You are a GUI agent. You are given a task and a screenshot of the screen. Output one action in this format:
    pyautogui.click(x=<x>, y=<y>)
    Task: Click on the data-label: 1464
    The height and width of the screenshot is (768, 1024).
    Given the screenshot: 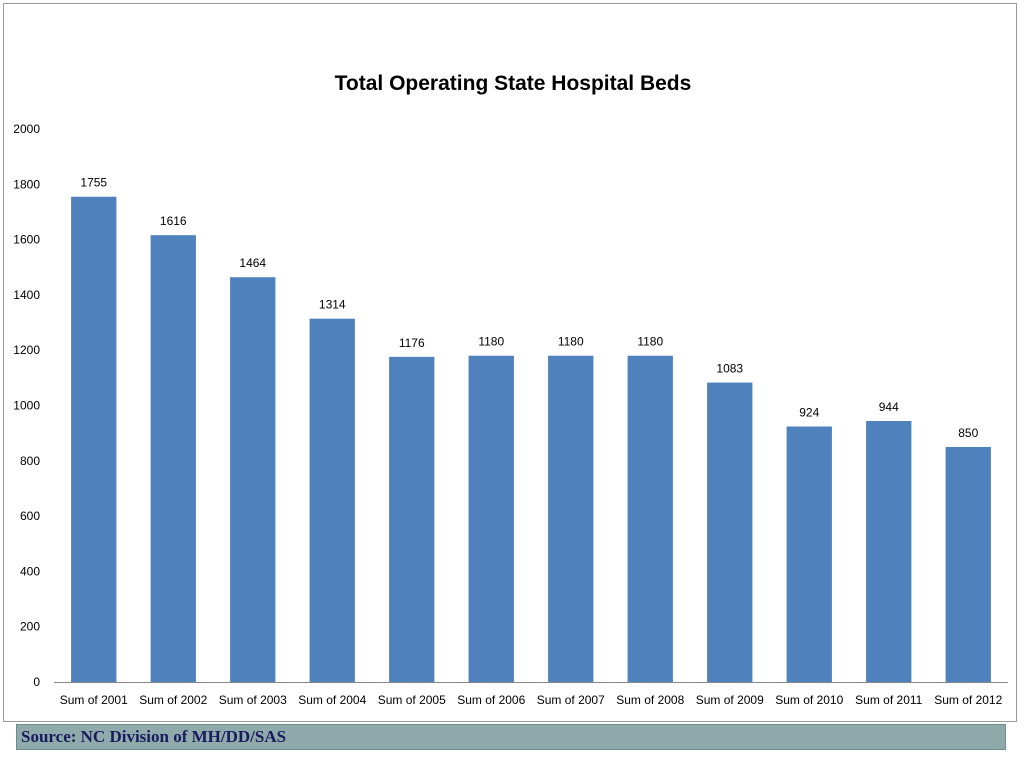 What is the action you would take?
    pyautogui.click(x=252, y=263)
    